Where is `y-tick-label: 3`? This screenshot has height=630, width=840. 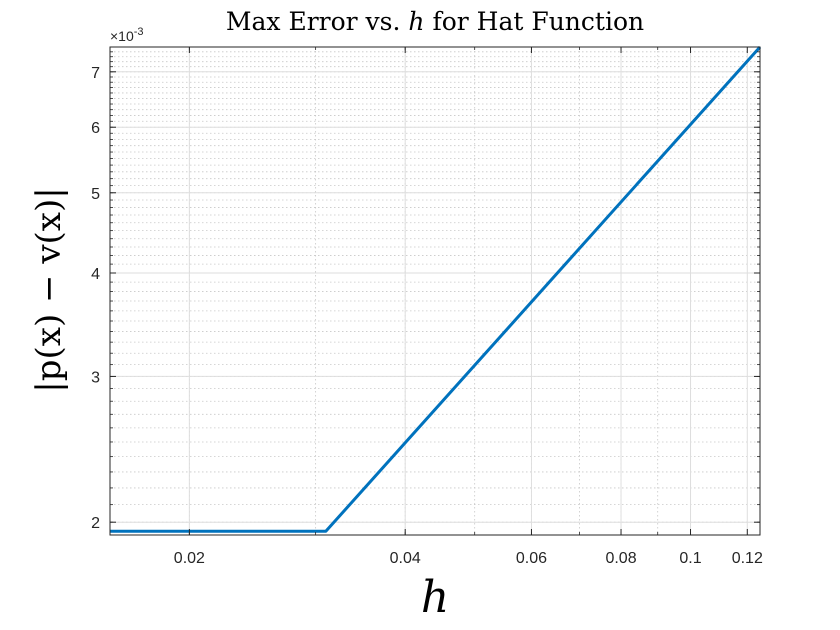
y-tick-label: 3 is located at coordinates (95, 377).